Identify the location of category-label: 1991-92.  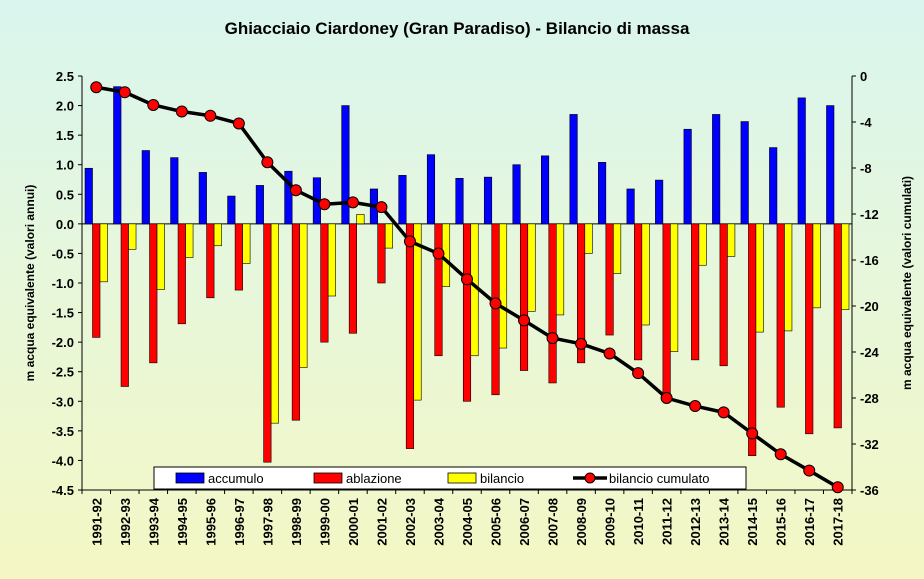
(96, 522).